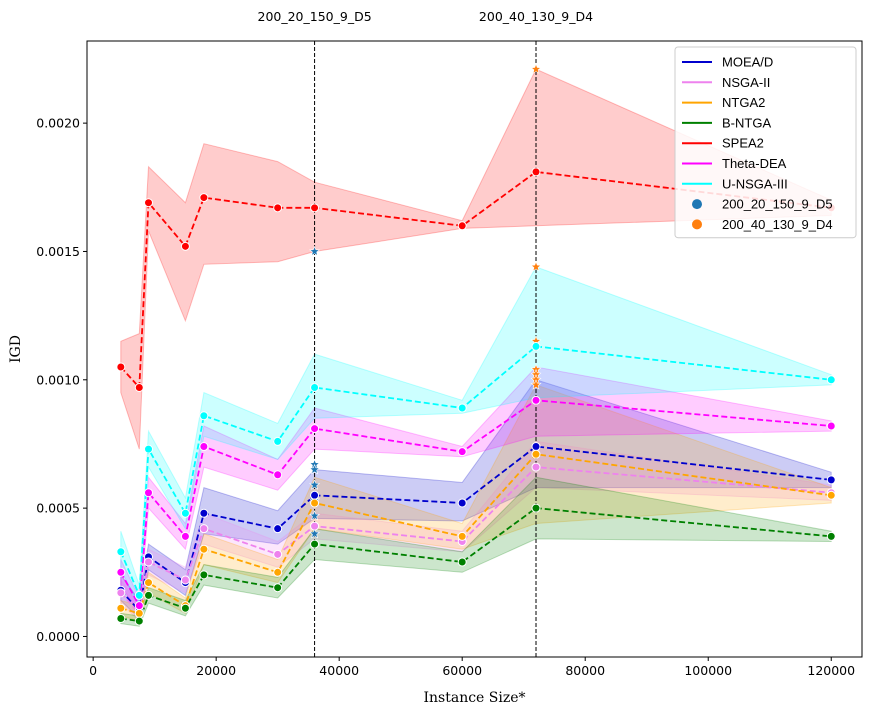  What do you see at coordinates (58, 251) in the screenshot?
I see `y-tick-label-3: 0.0015` at bounding box center [58, 251].